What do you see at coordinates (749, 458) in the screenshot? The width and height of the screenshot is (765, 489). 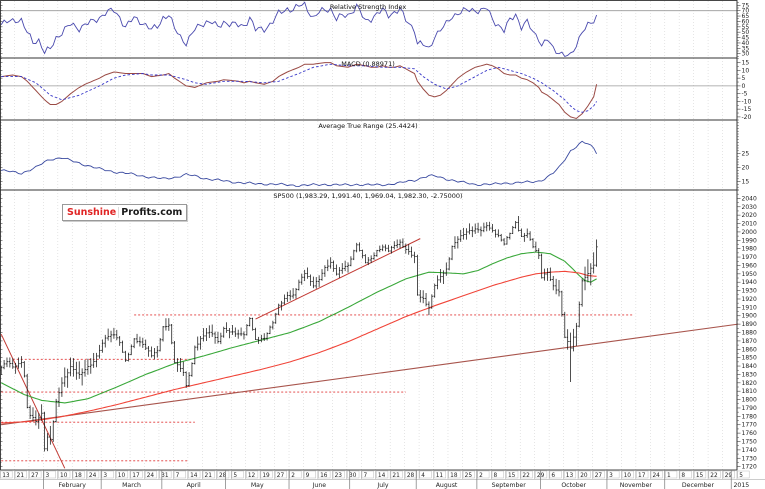 I see `tick-label: 1730` at bounding box center [749, 458].